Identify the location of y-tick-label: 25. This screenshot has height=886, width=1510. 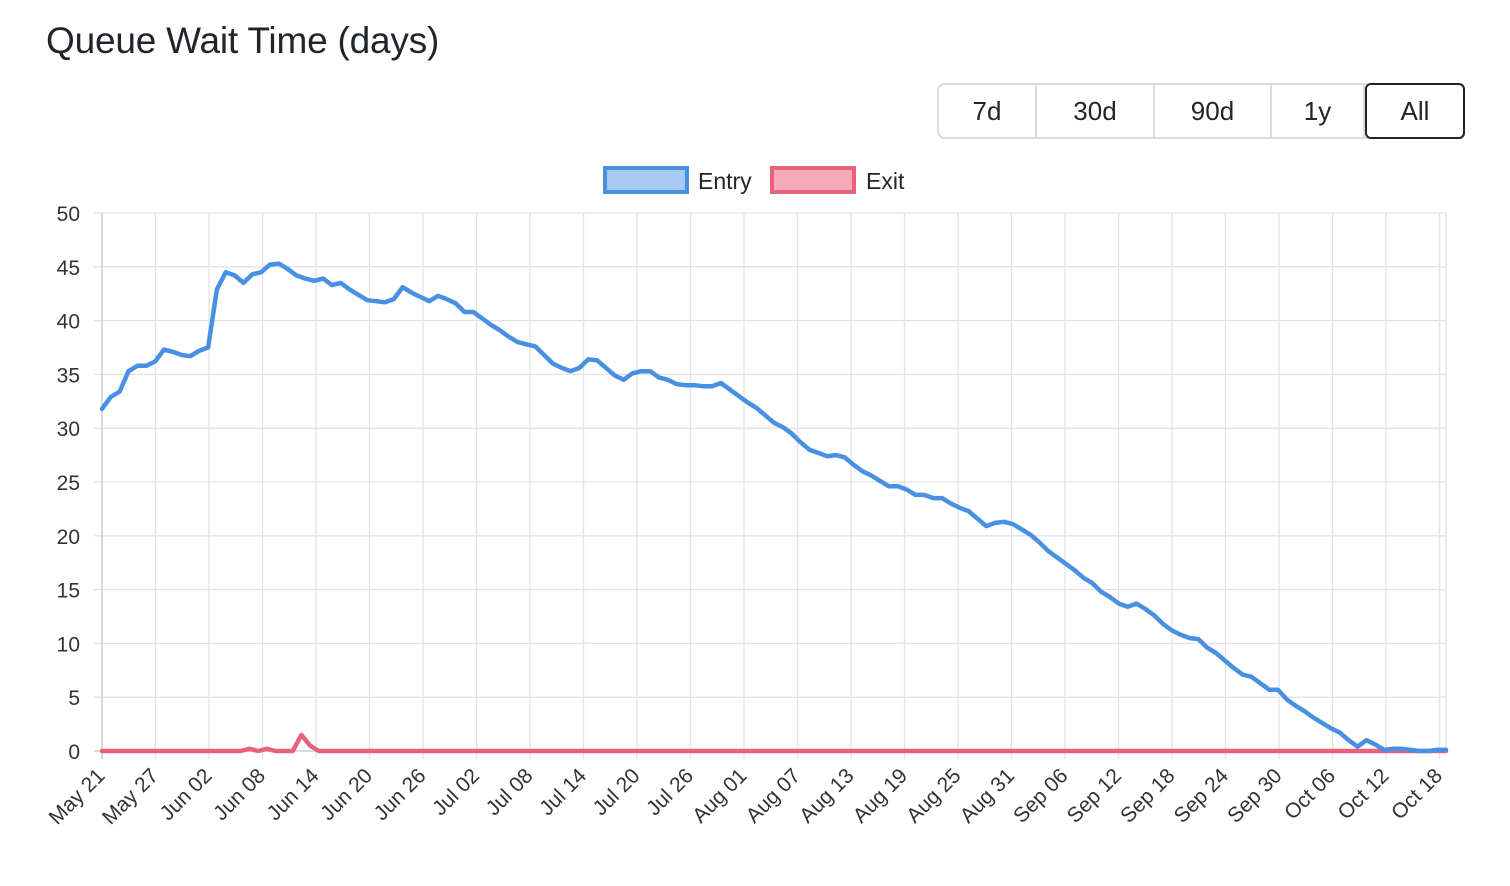
(68, 483).